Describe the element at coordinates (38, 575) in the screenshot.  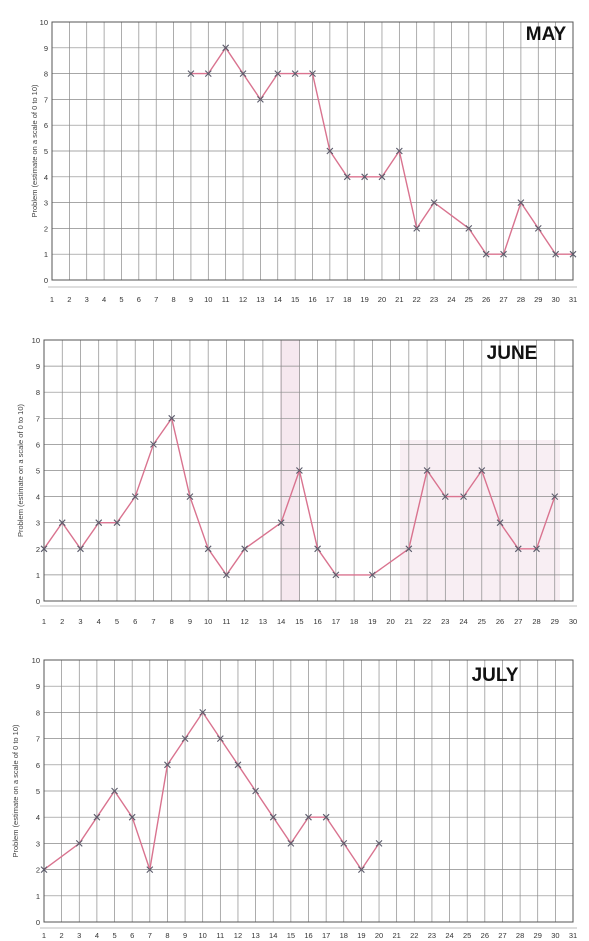
I see `y-tick-label: 1` at that location.